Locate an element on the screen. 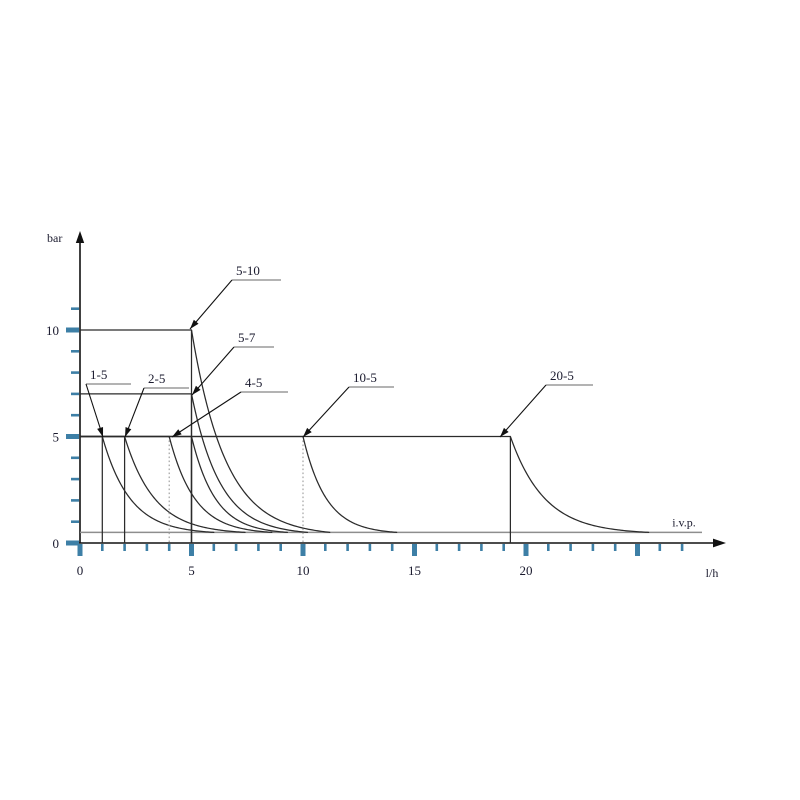  ivp-label: i.v.p. is located at coordinates (684, 522).